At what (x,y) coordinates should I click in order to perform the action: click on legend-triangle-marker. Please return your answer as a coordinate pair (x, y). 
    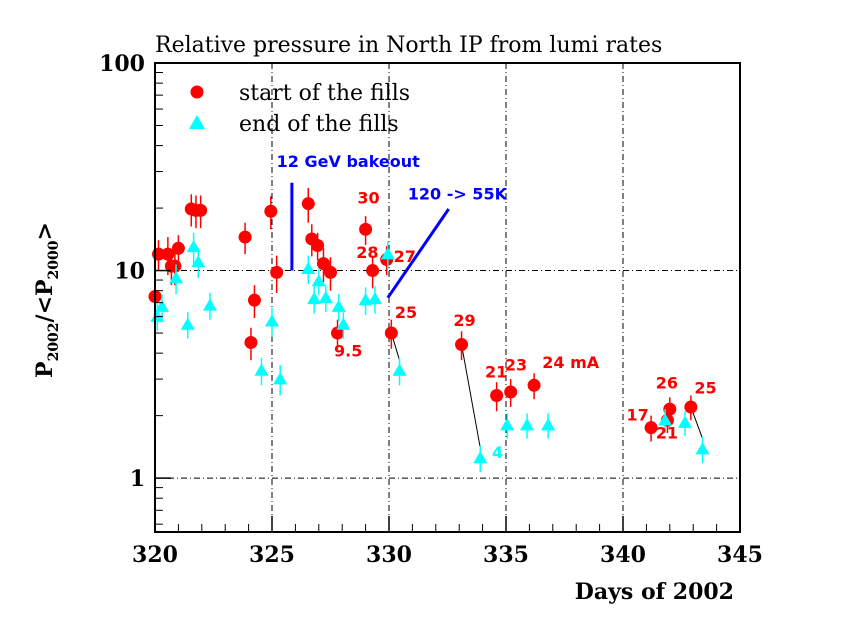
    Looking at the image, I should click on (197, 122).